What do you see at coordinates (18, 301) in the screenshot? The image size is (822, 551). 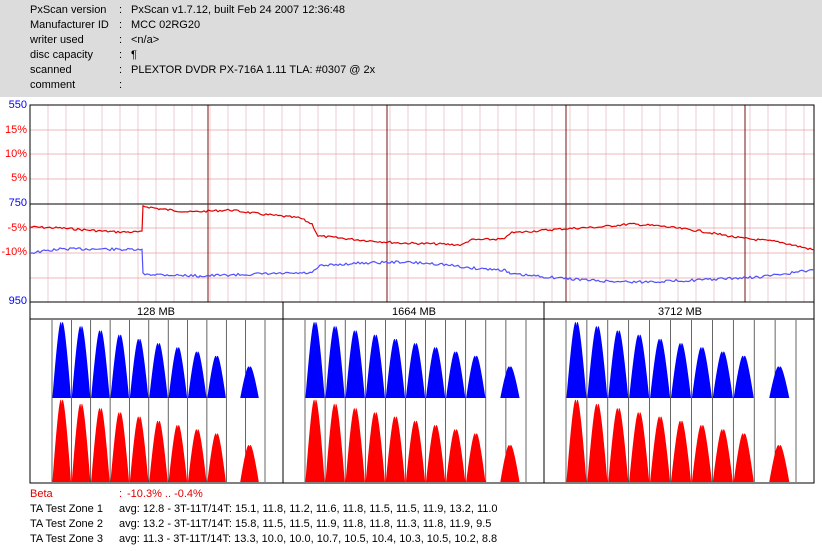 I see `axis-label-950: 950` at bounding box center [18, 301].